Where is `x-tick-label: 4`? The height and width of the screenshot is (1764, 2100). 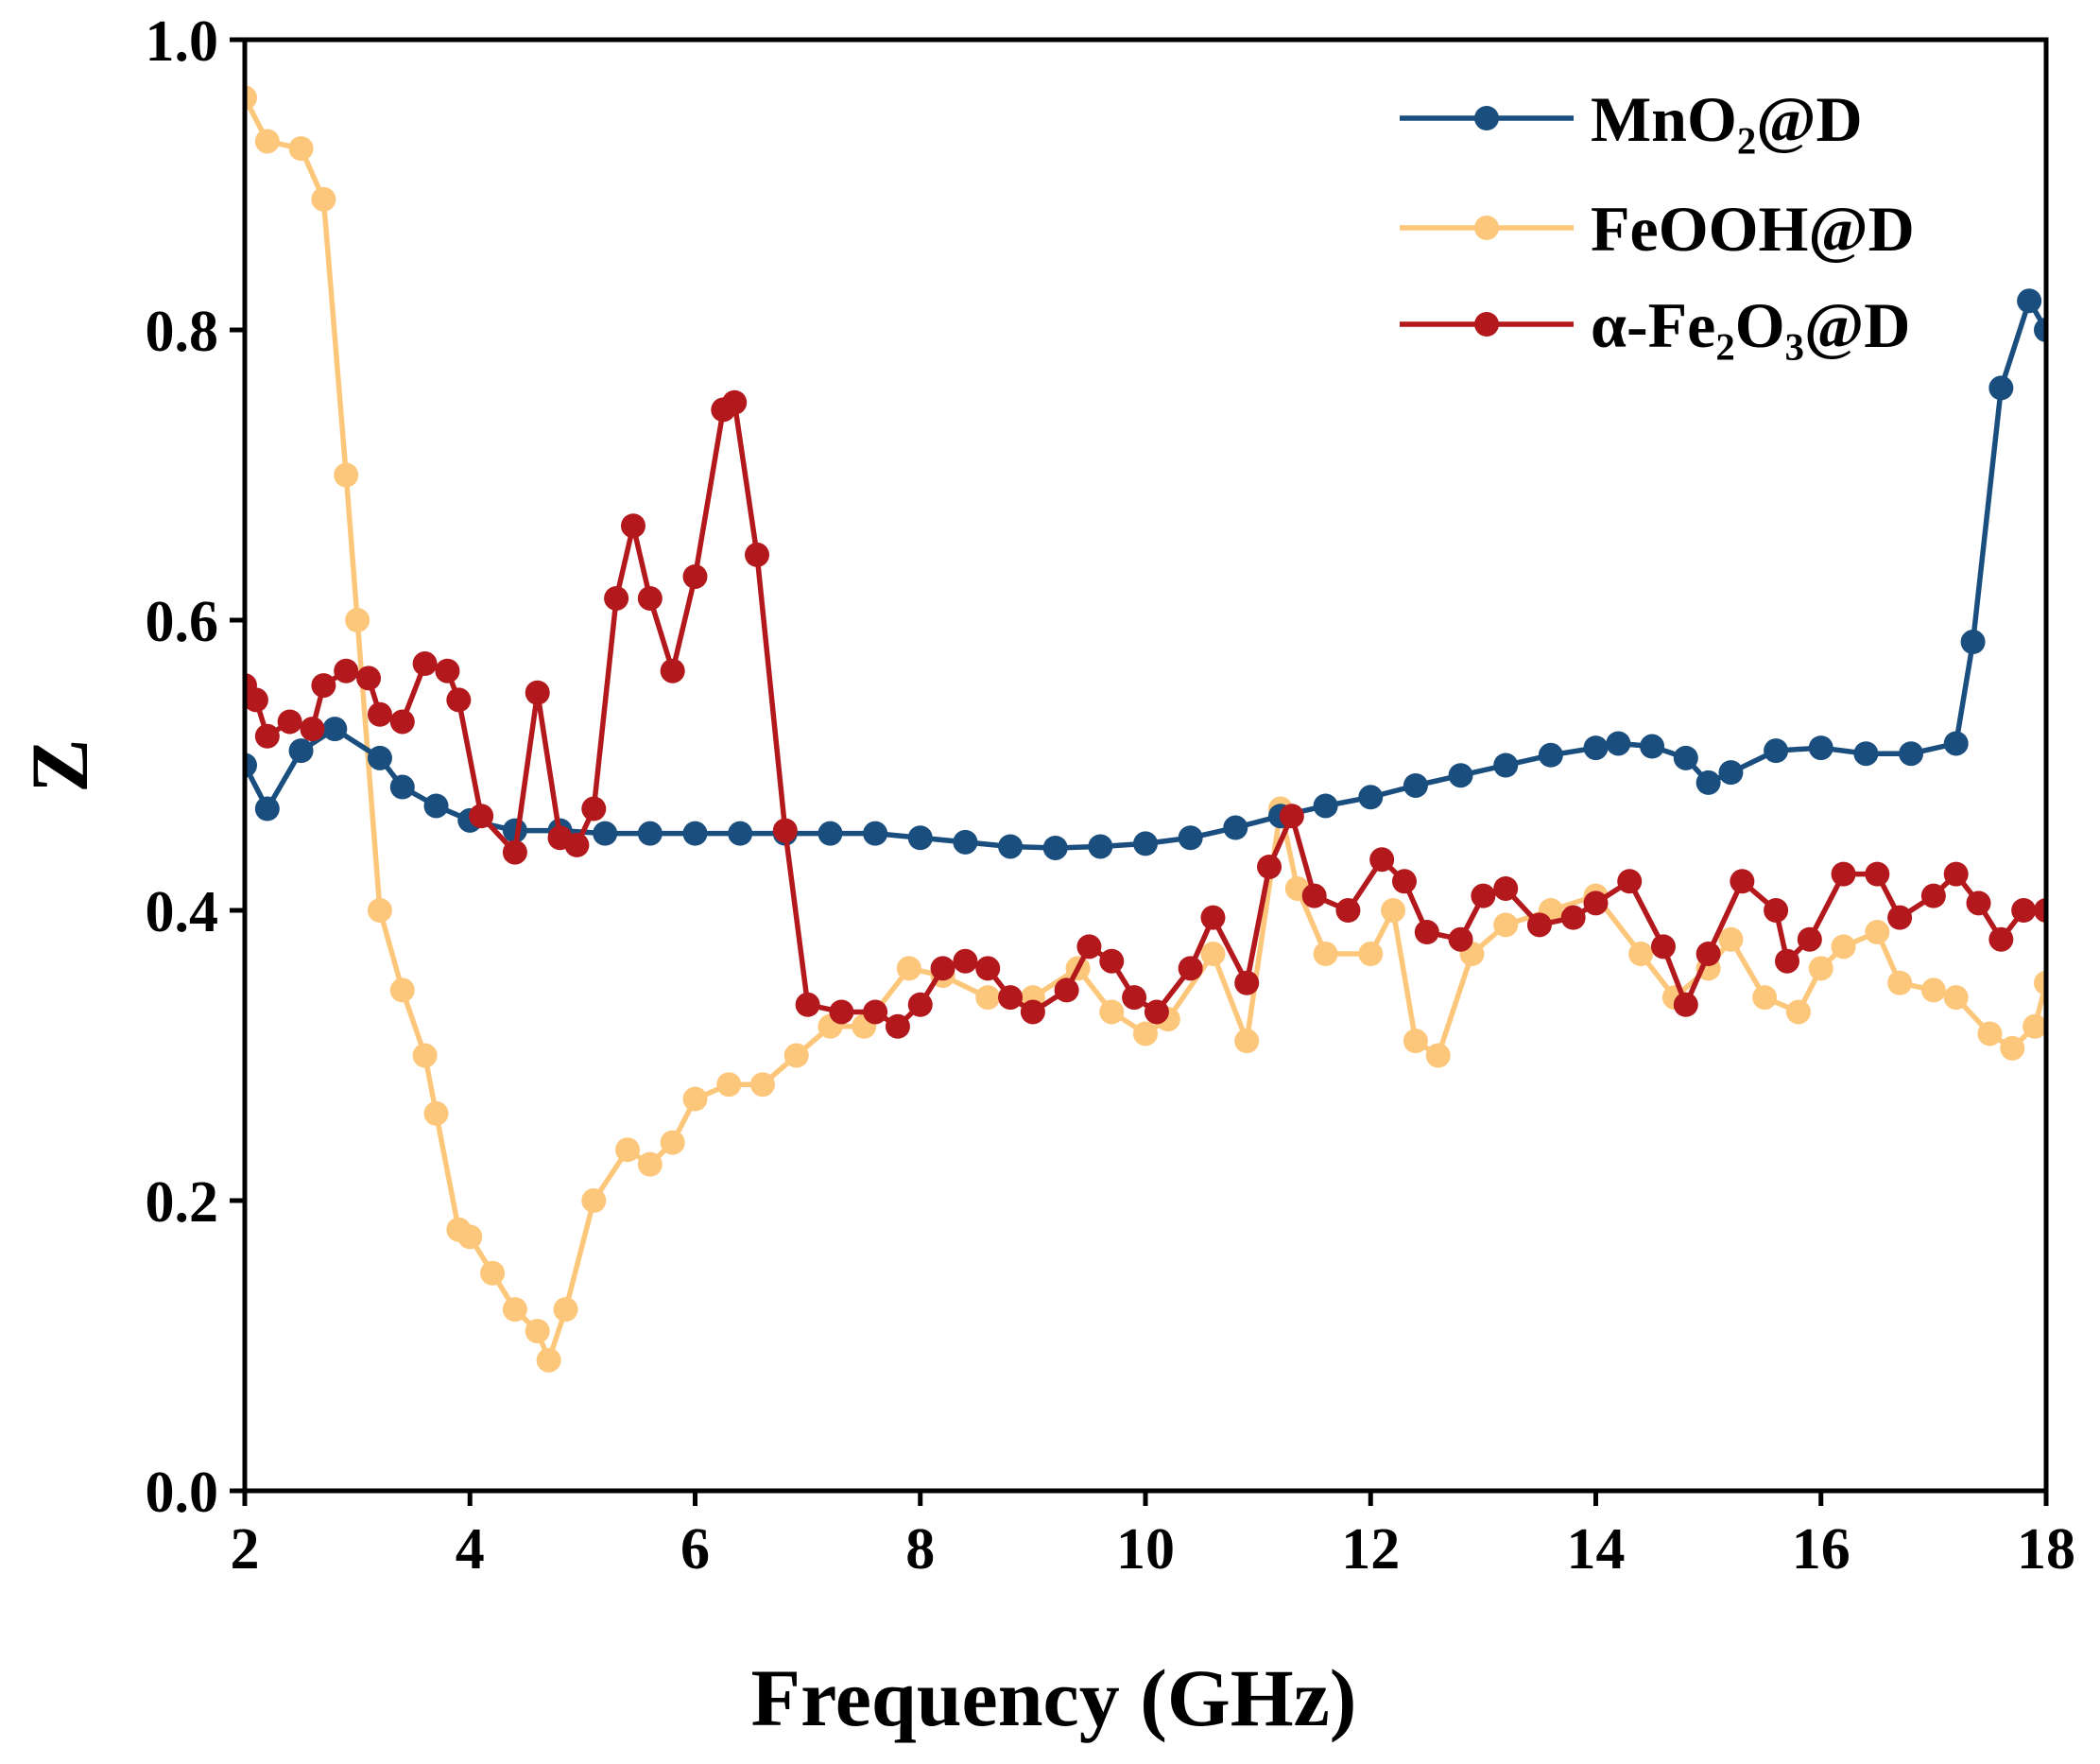 x-tick-label: 4 is located at coordinates (471, 1549).